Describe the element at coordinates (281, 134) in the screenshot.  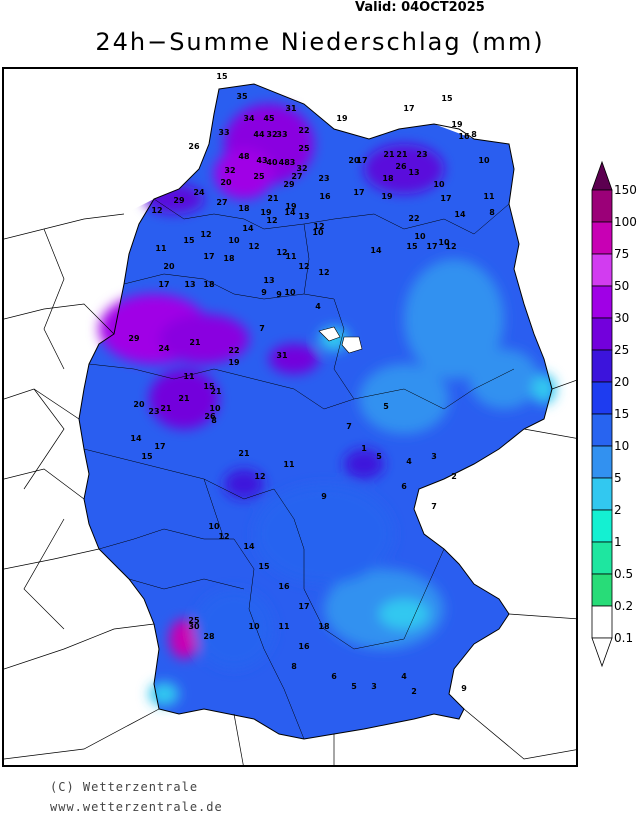
I see `station-value: 33` at that location.